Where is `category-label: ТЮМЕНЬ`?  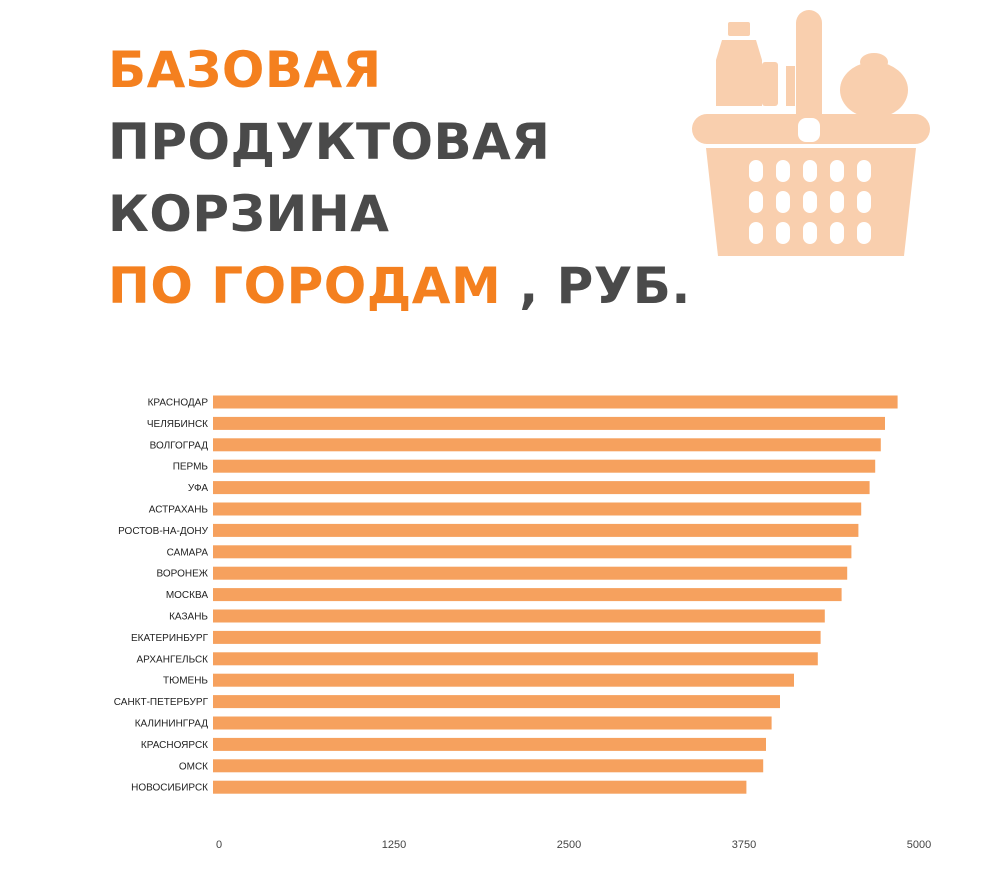
category-label: ТЮМЕНЬ is located at coordinates (185, 681).